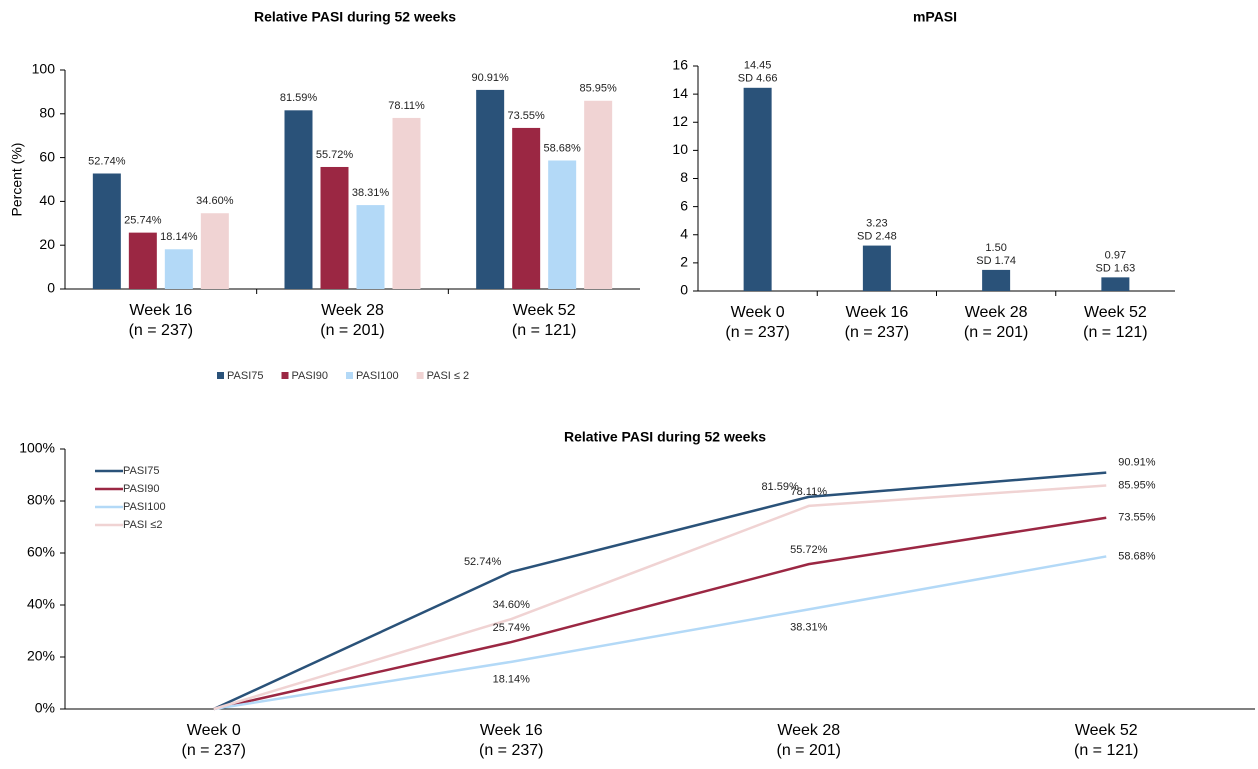  I want to click on value-label: 73.55%, so click(527, 116).